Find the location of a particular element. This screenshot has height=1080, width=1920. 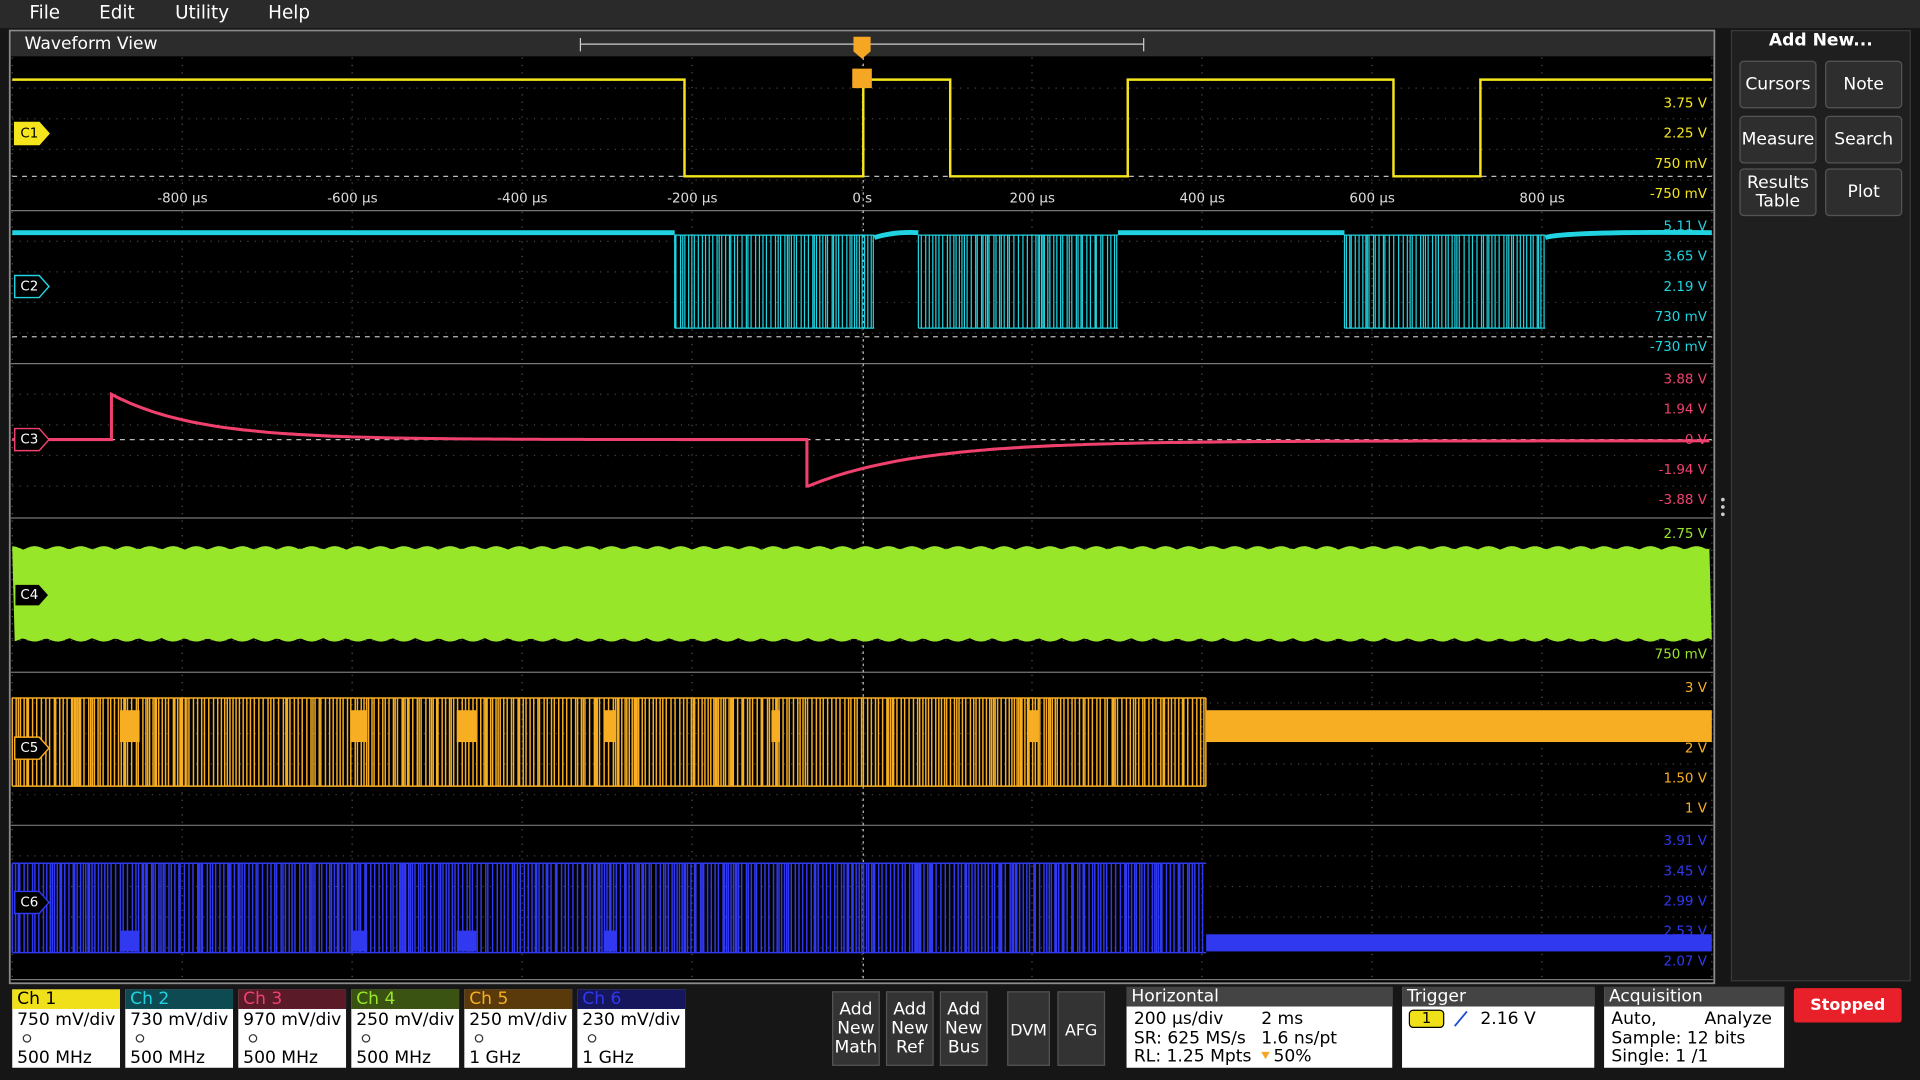

scale-label: 1.25 V is located at coordinates (1686, 624).